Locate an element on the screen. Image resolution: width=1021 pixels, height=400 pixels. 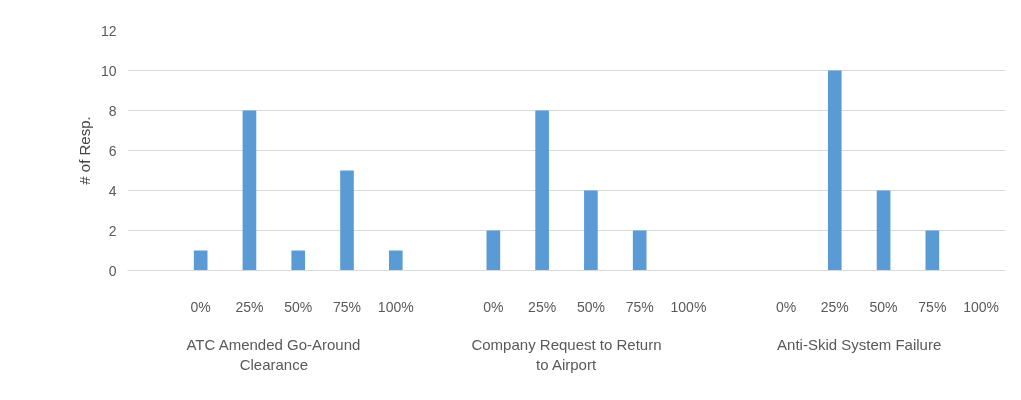
y-tick-label: 6 is located at coordinates (112, 150).